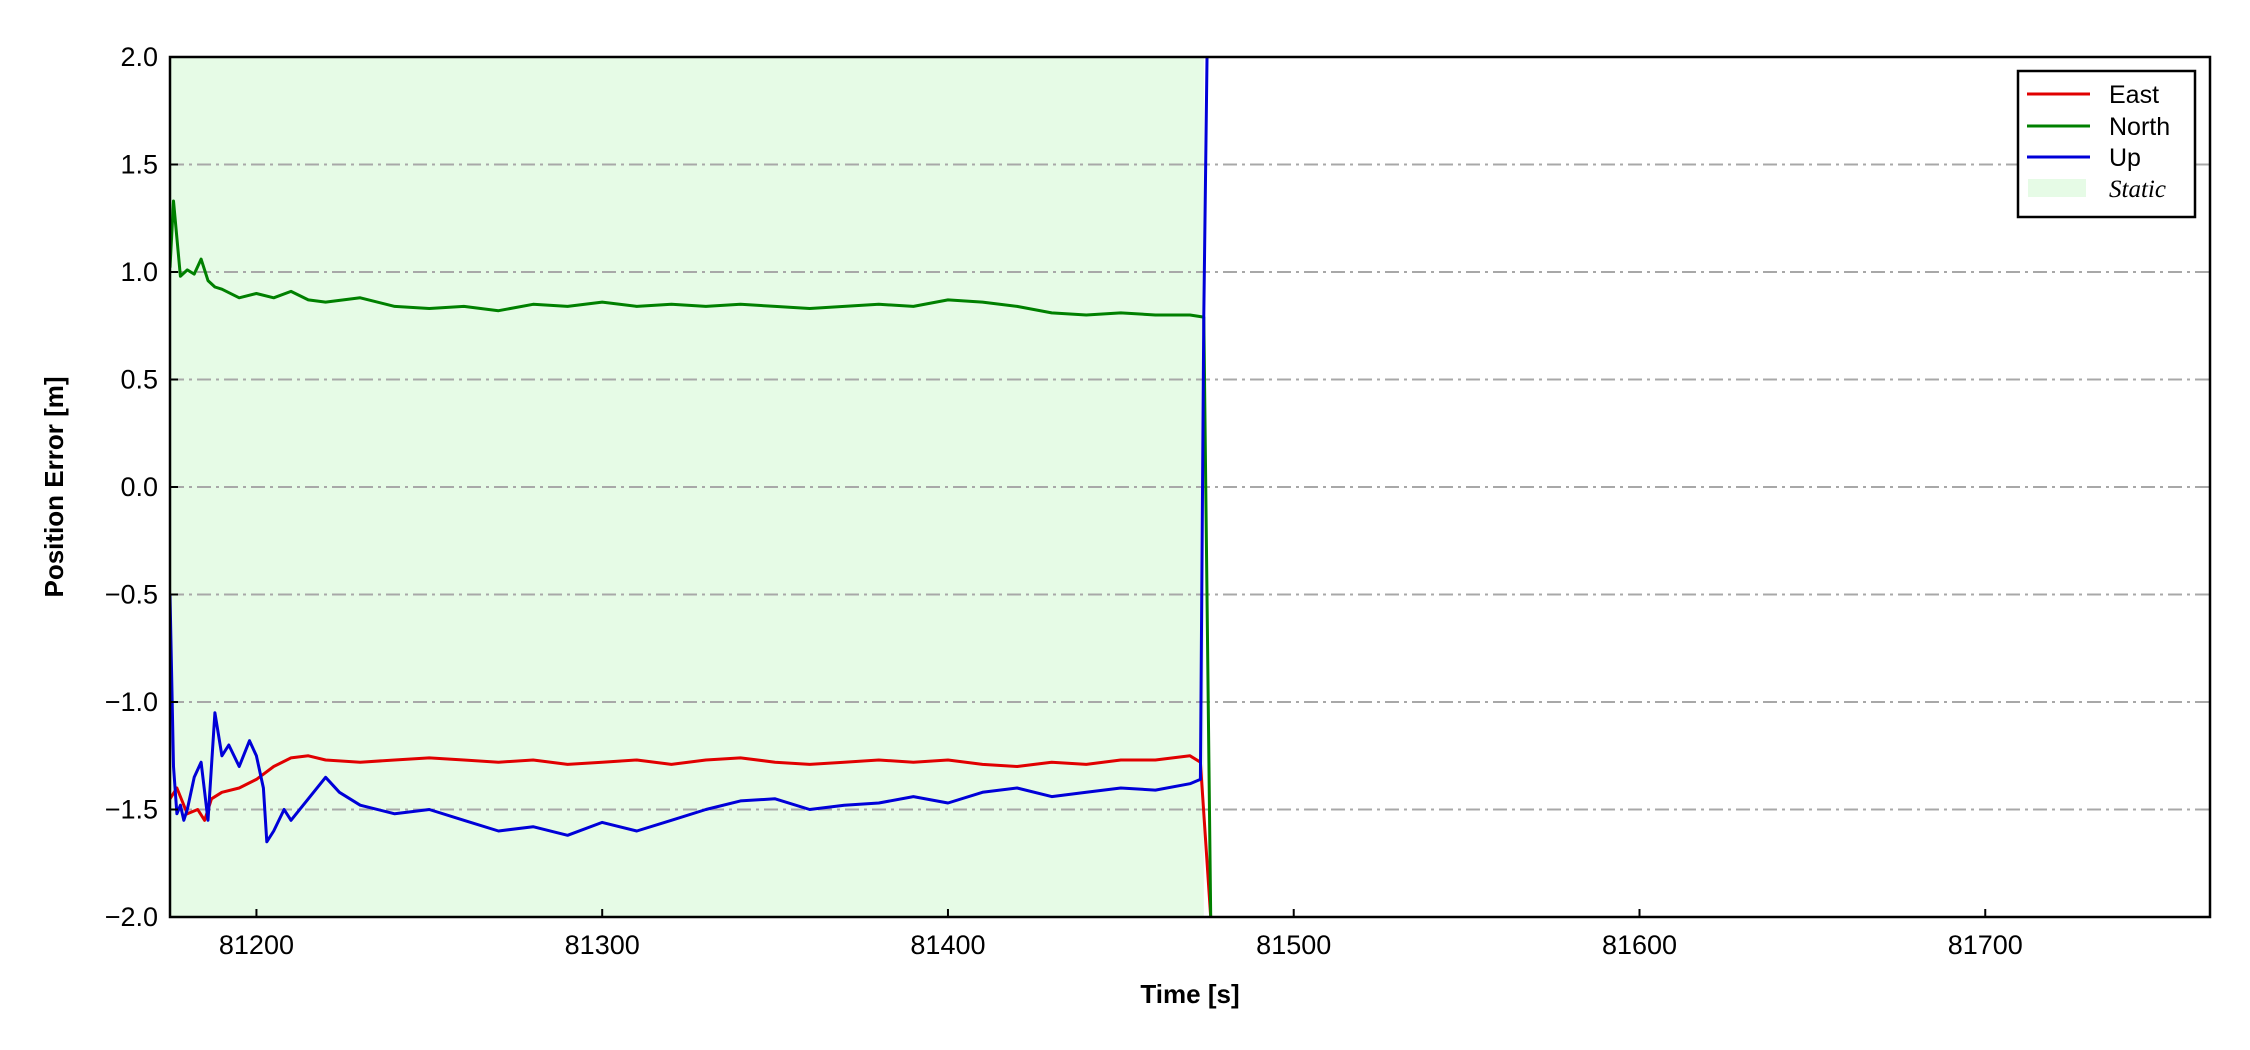 The width and height of the screenshot is (2250, 1050). Describe the element at coordinates (2106, 144) in the screenshot. I see `legend: East North Up Static` at that location.